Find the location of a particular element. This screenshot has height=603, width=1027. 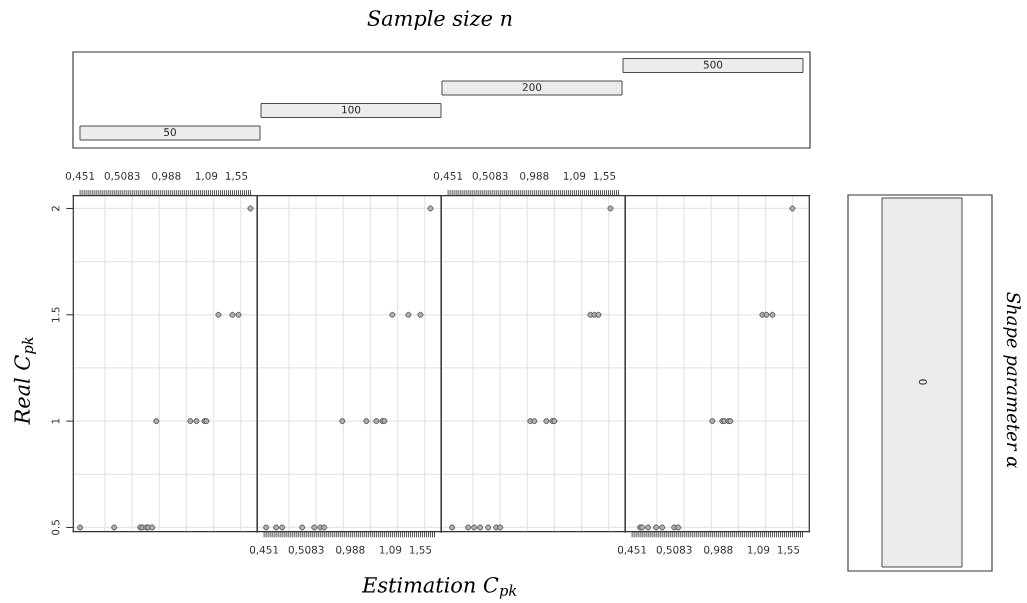

chart-title: 500 is located at coordinates (713, 64).